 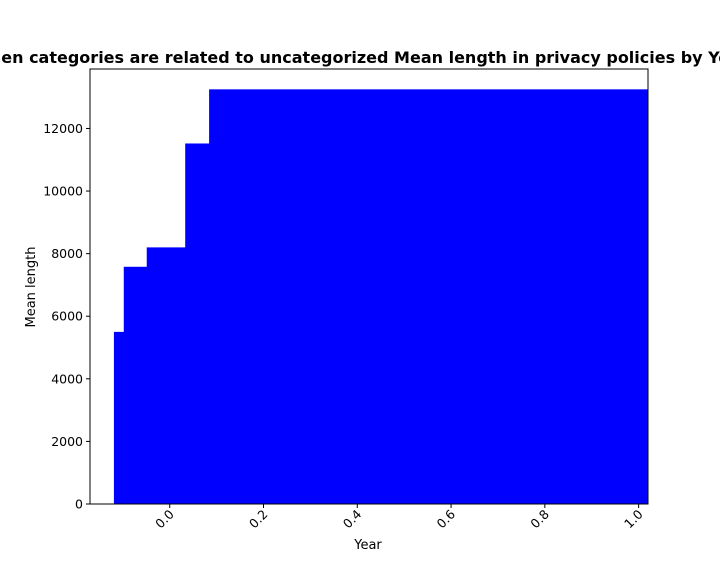 I want to click on y-tick-label: 2000, so click(x=67, y=441).